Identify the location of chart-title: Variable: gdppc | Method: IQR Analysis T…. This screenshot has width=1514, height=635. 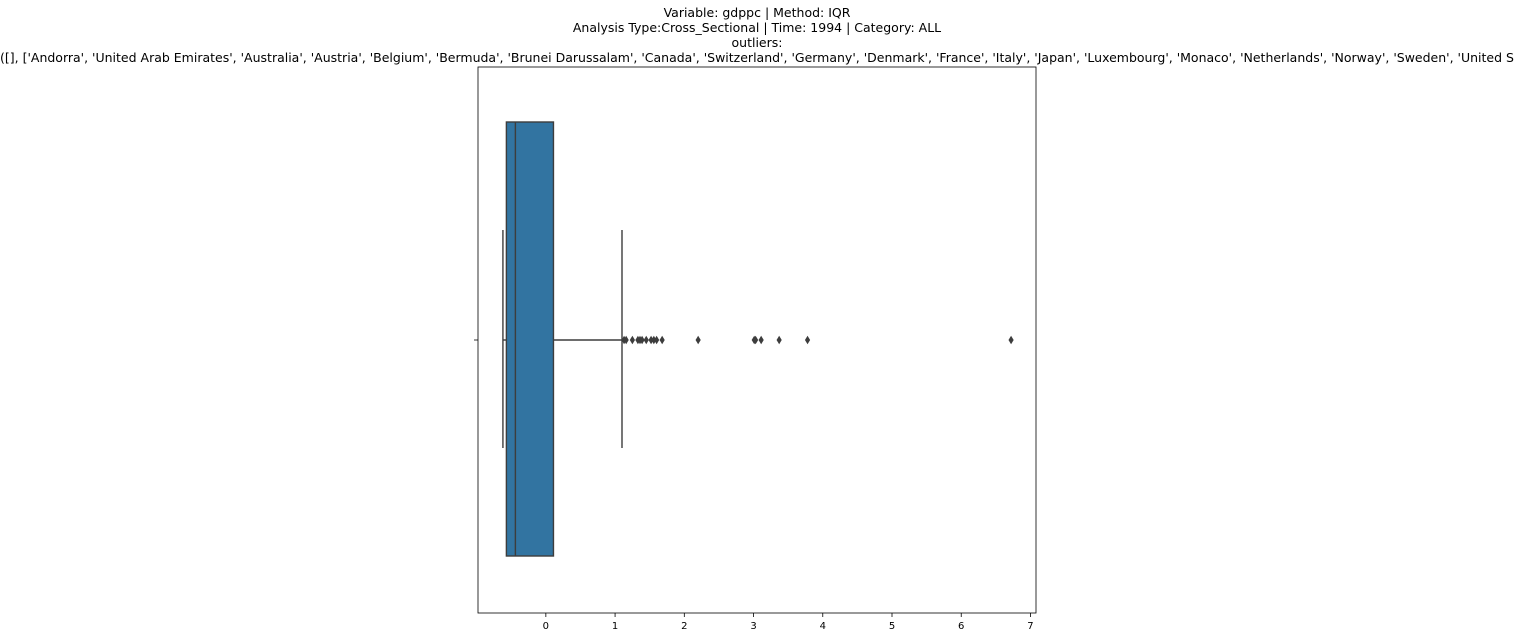
(757, 35).